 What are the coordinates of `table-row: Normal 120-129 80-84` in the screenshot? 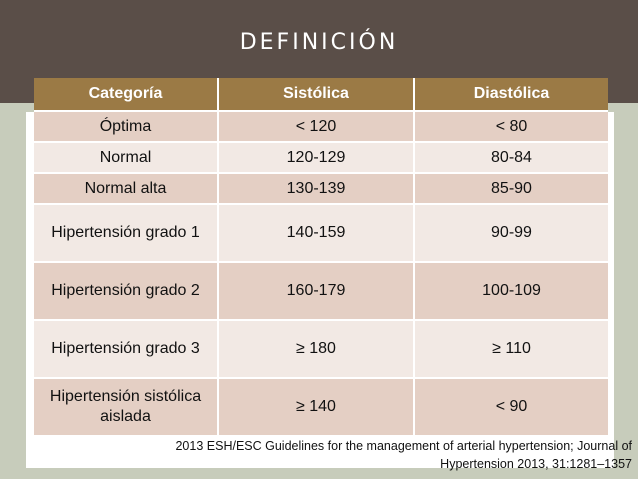 It's located at (321, 158).